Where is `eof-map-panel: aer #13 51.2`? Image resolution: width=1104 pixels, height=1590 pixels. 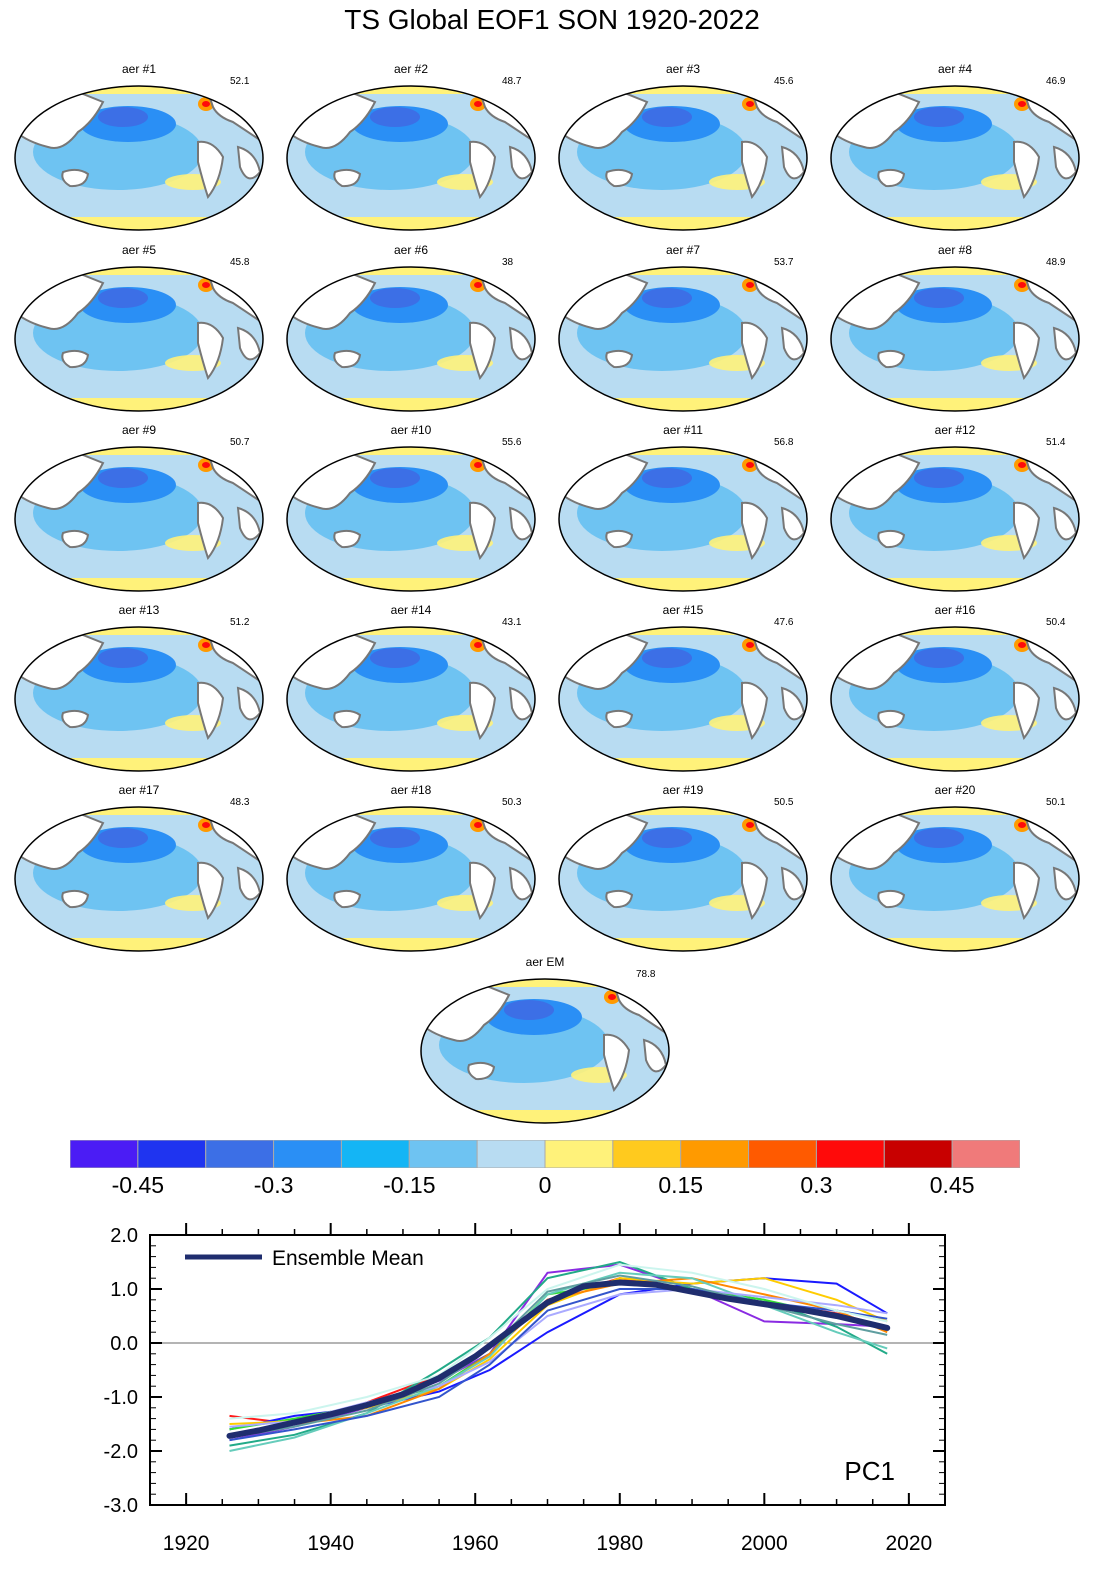
eof-map-panel: aer #13 51.2 is located at coordinates (139, 688).